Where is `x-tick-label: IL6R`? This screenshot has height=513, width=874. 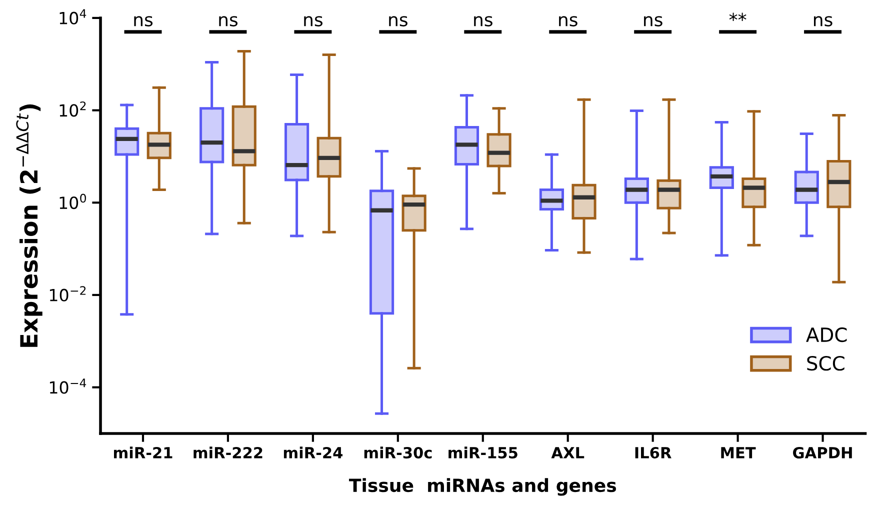
x-tick-label: IL6R is located at coordinates (653, 452).